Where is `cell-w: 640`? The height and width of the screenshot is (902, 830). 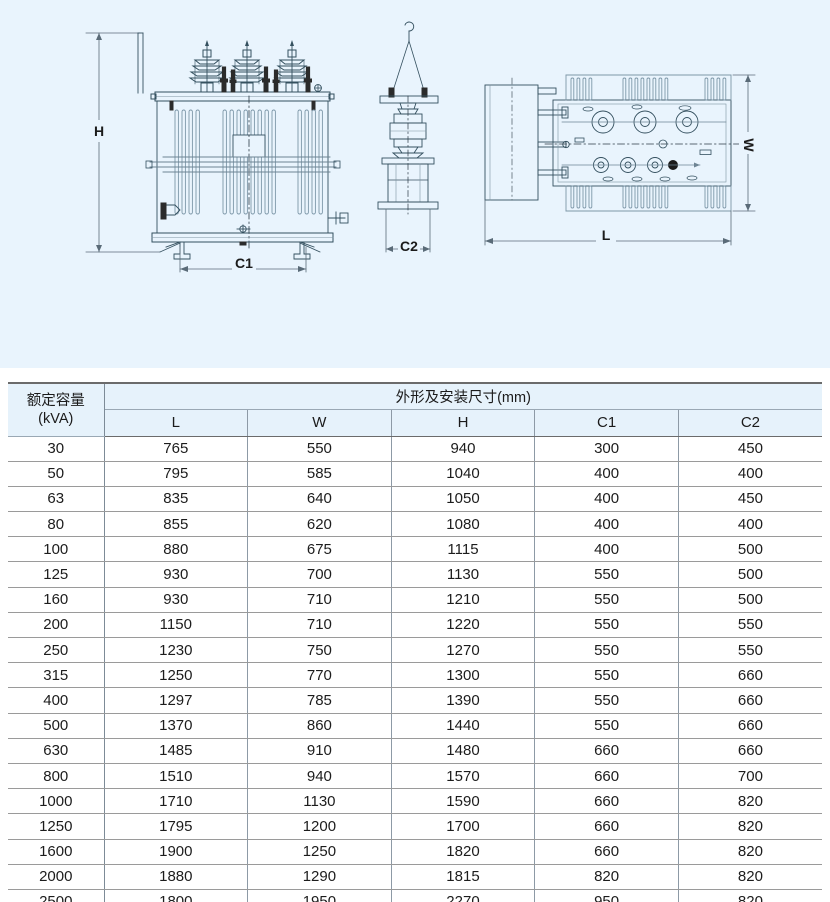
cell-w: 640 is located at coordinates (319, 499).